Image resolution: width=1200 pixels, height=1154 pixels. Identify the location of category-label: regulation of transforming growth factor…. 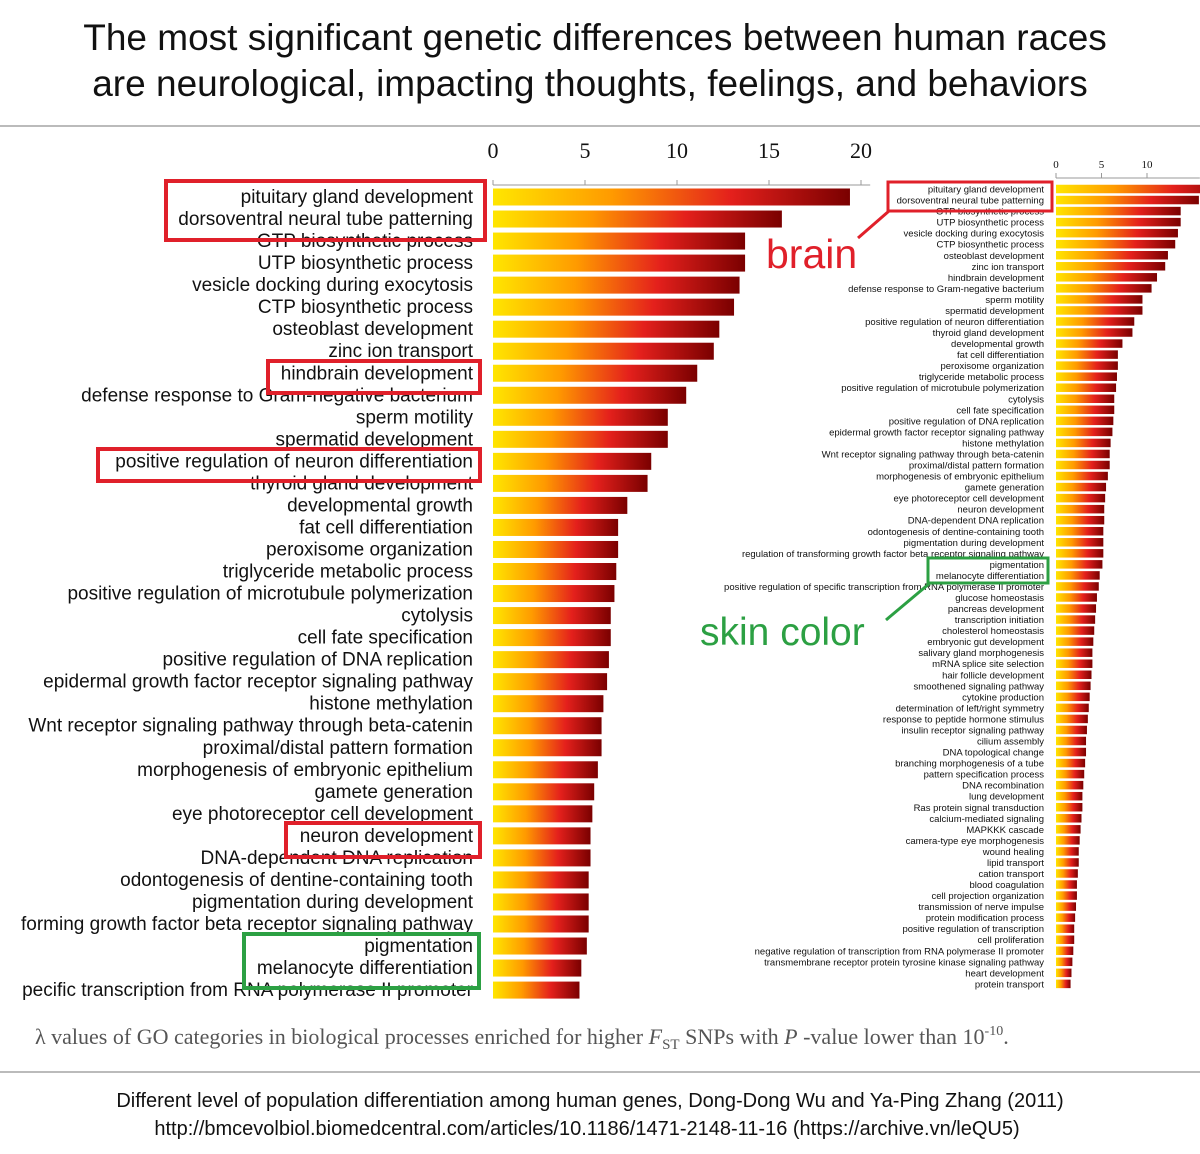
(893, 554).